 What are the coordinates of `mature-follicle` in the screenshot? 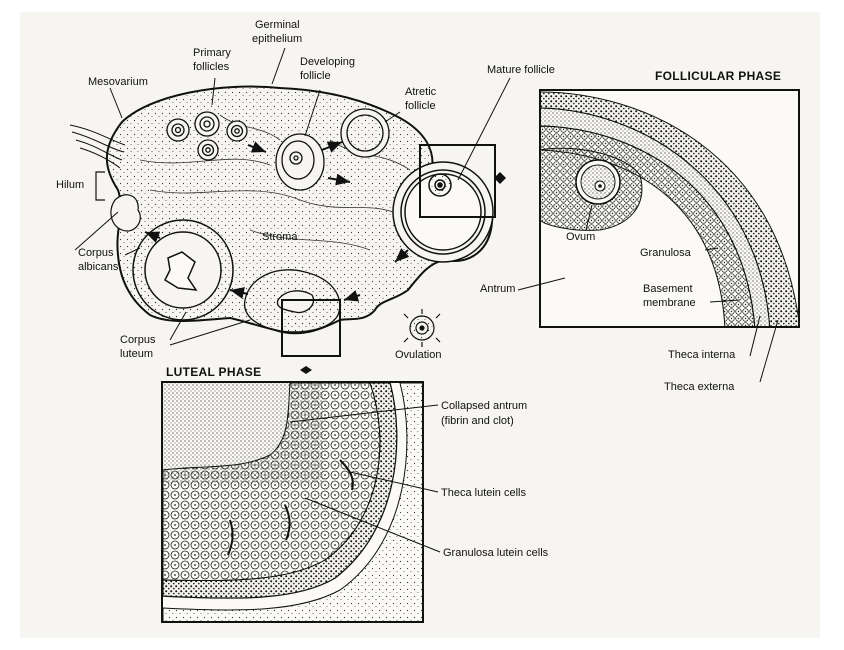 It's located at (443, 212).